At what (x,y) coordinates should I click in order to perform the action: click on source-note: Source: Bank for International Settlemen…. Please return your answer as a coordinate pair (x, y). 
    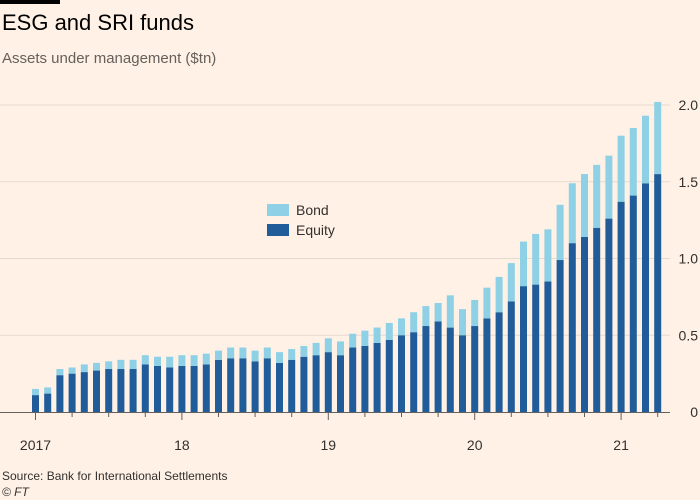
    Looking at the image, I should click on (115, 476).